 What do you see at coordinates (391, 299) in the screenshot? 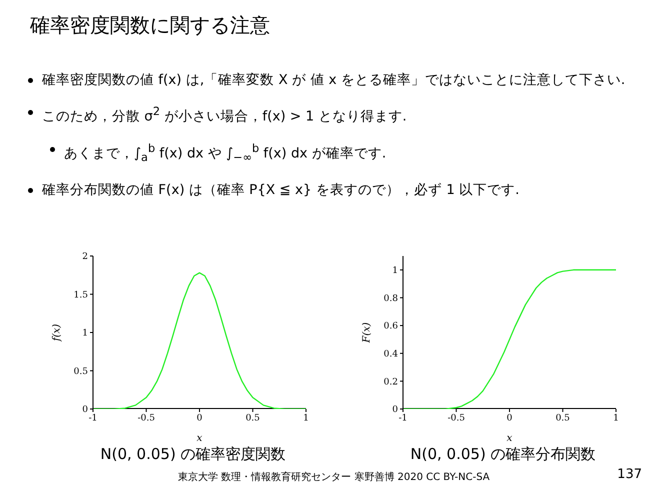
I see `y-tick-label: 0.8` at bounding box center [391, 299].